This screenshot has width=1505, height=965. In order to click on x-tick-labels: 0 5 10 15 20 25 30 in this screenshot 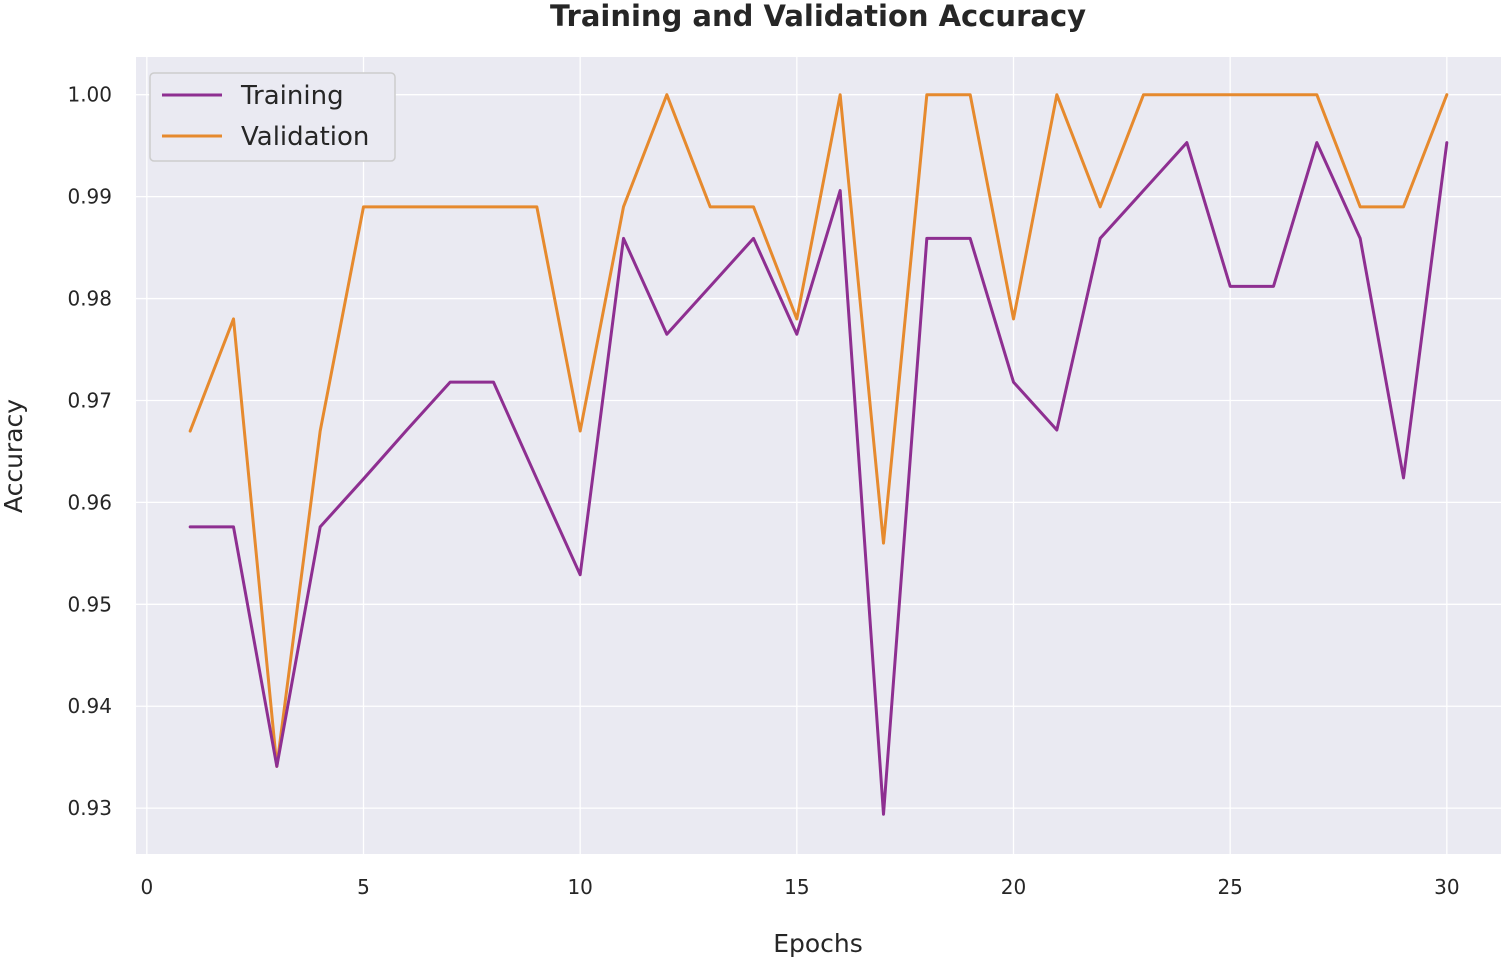, I will do `click(799, 887)`.